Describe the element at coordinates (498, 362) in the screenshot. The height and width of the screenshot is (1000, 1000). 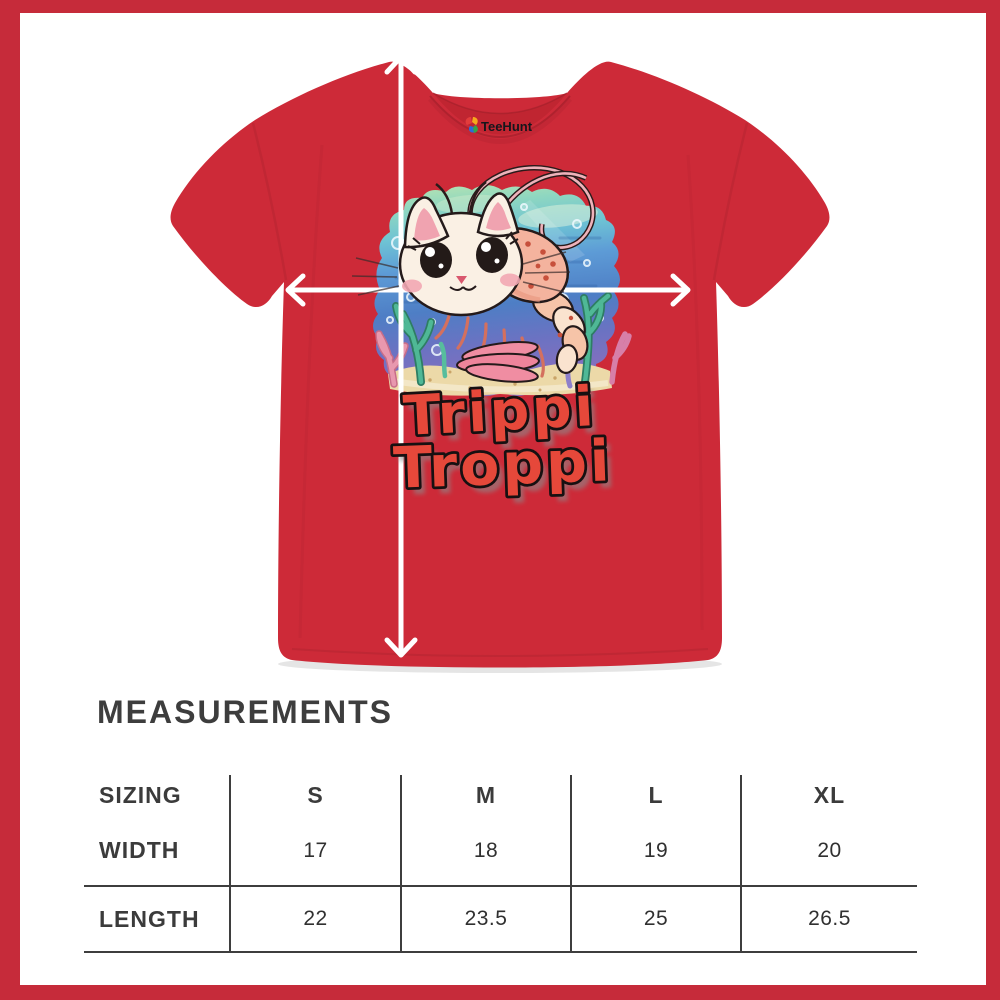
I see `tail-fan` at that location.